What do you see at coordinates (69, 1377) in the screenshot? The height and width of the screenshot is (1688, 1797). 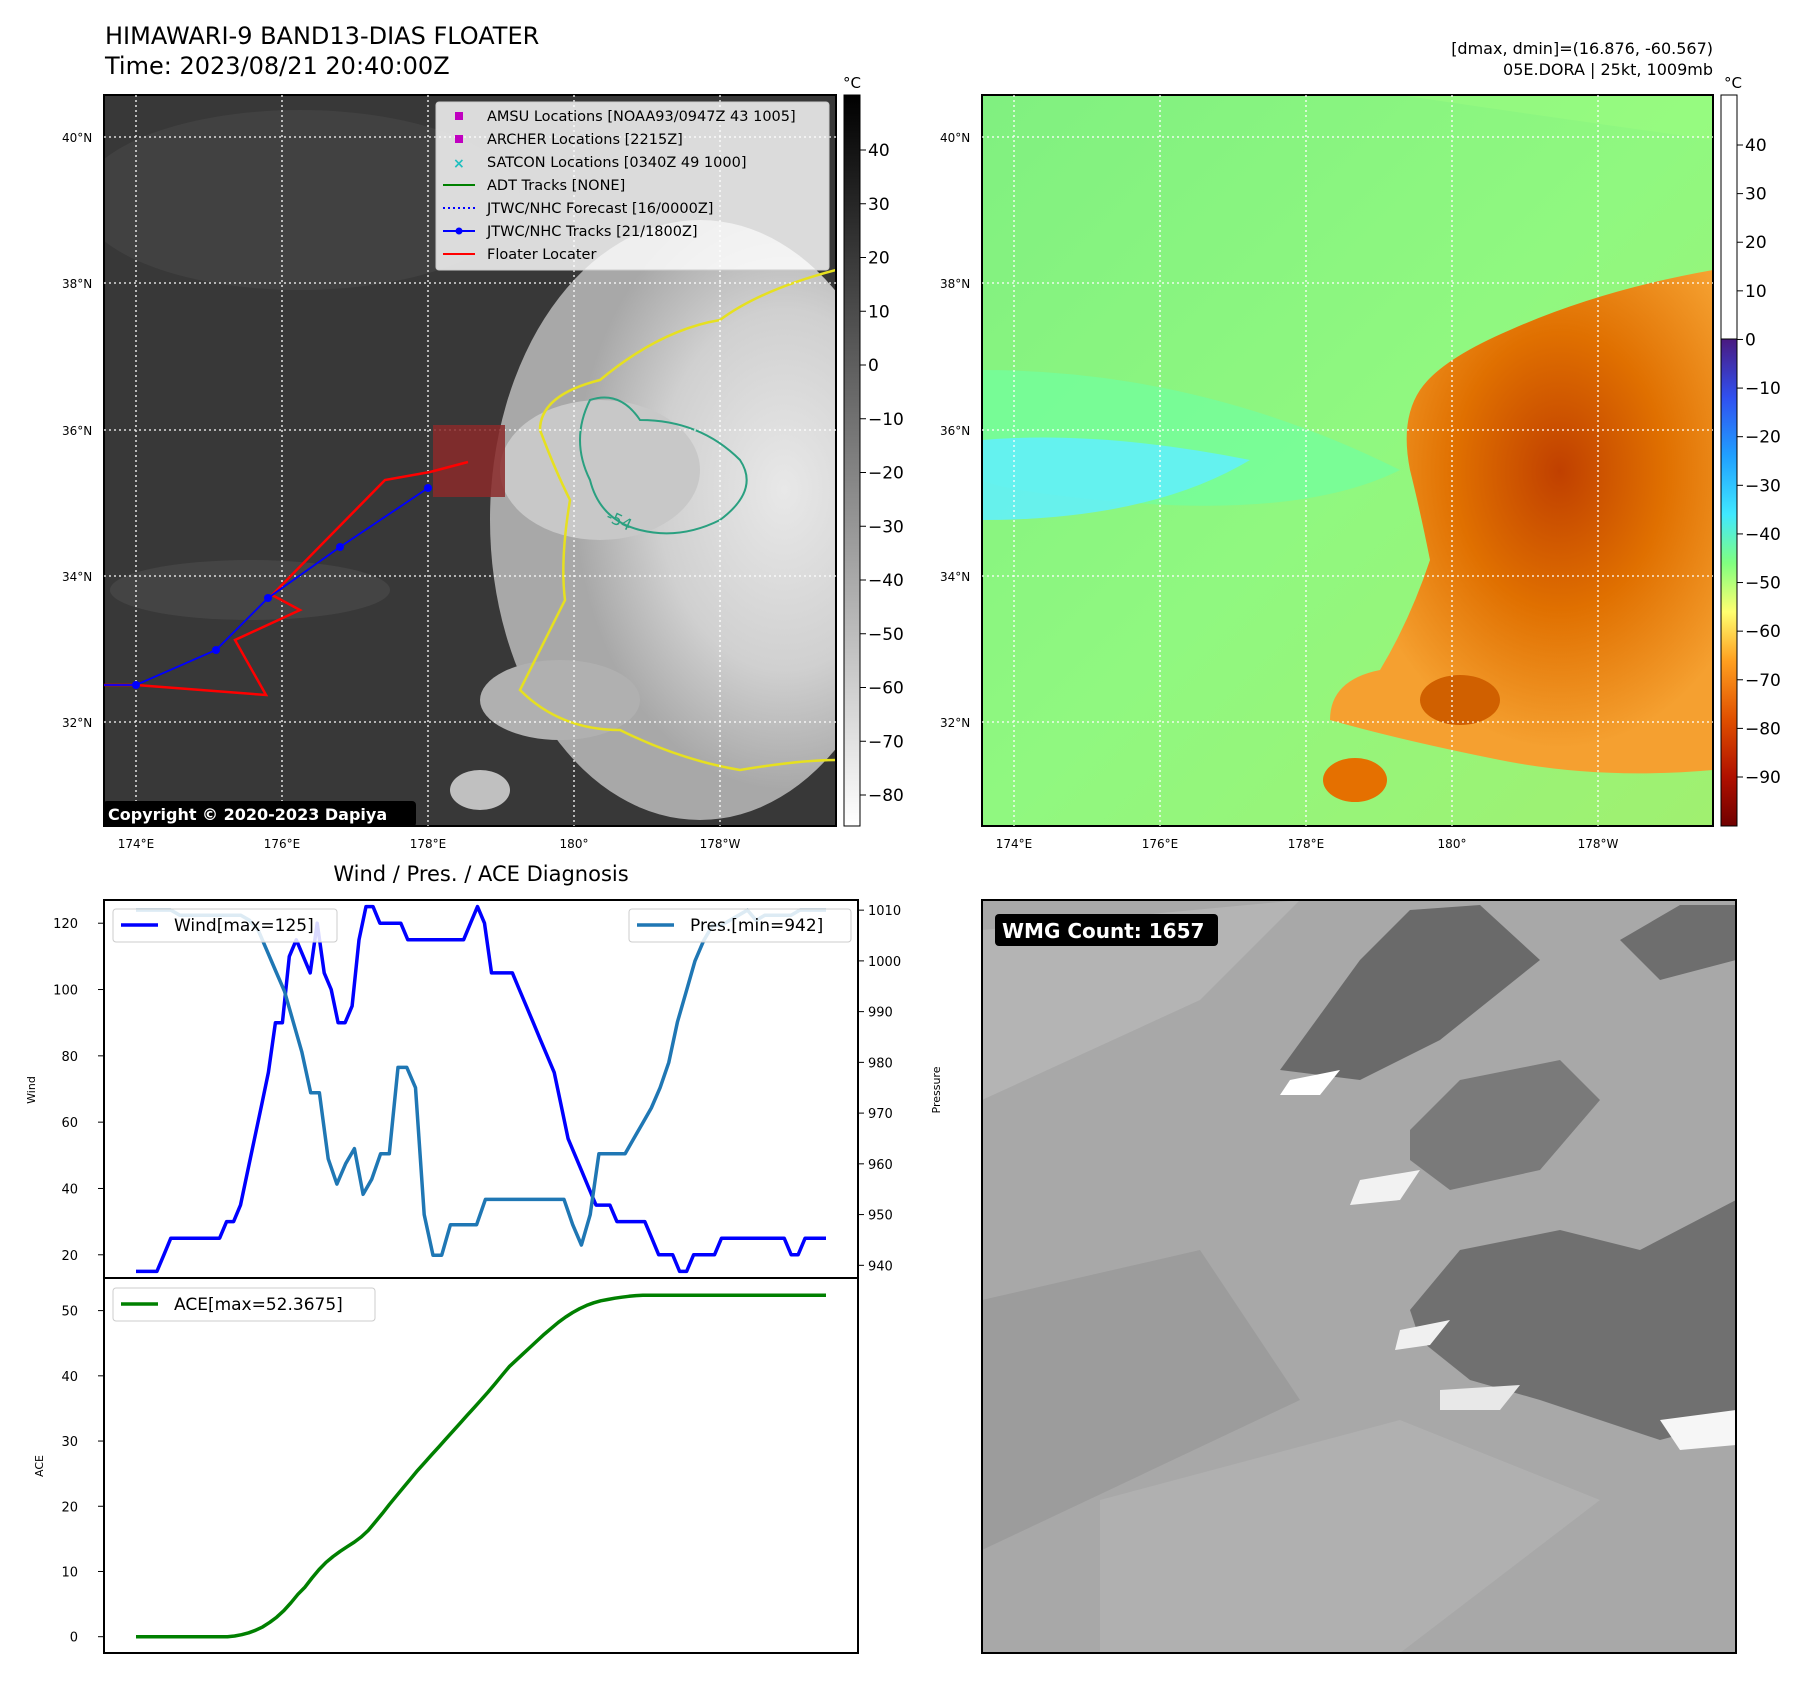 I see `ace-ytick-label: 40` at bounding box center [69, 1377].